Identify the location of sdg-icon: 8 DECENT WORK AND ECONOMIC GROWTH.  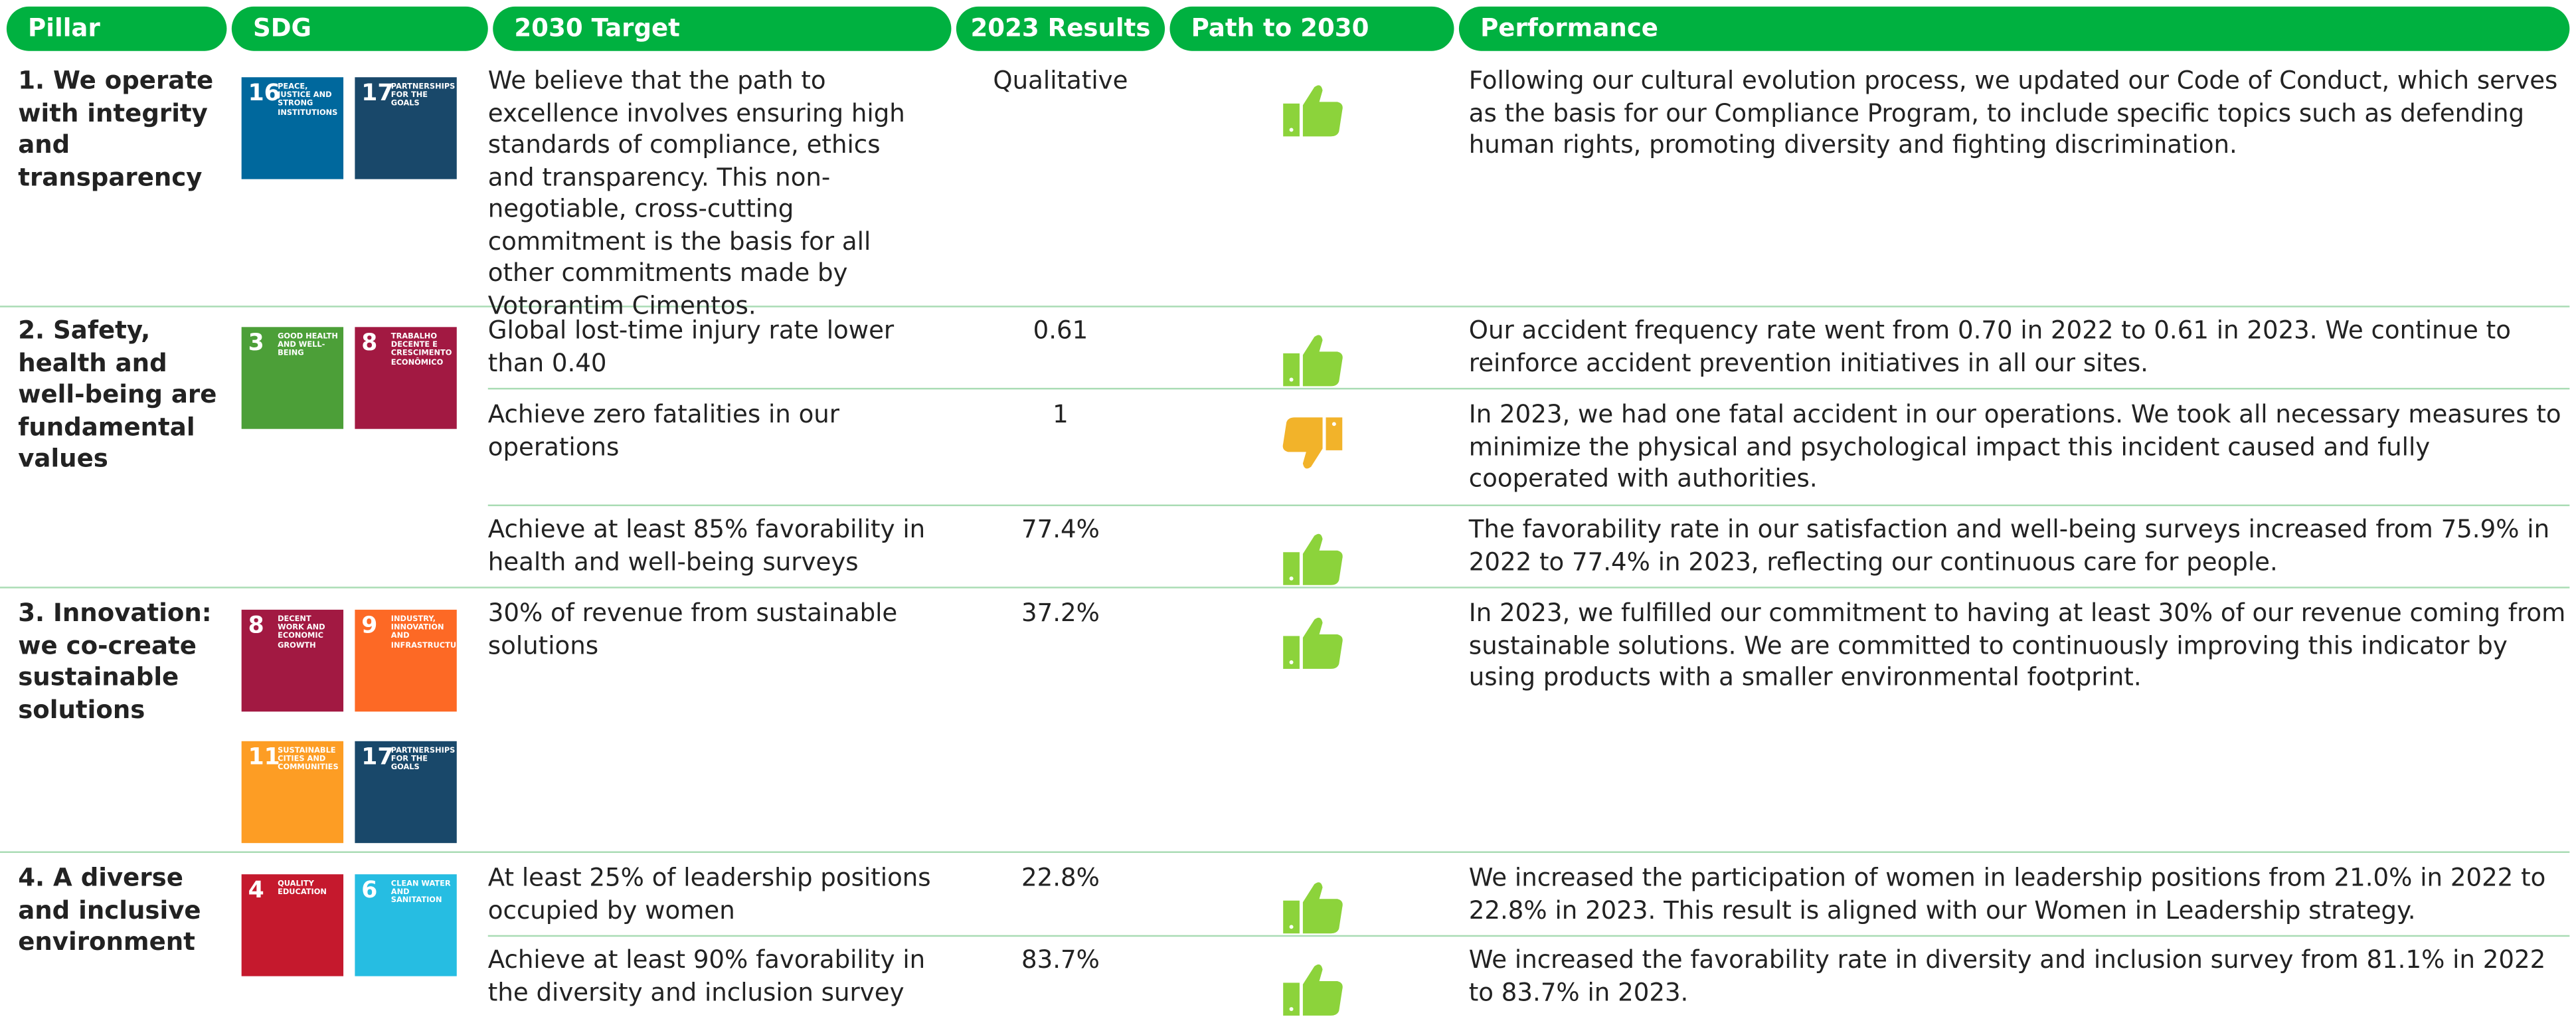
(292, 660).